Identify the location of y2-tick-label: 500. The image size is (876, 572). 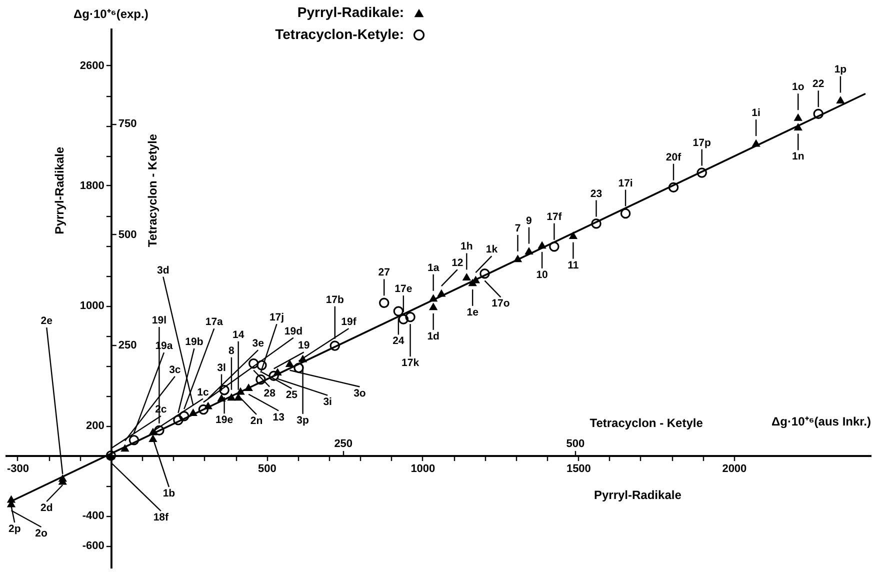
(127, 234).